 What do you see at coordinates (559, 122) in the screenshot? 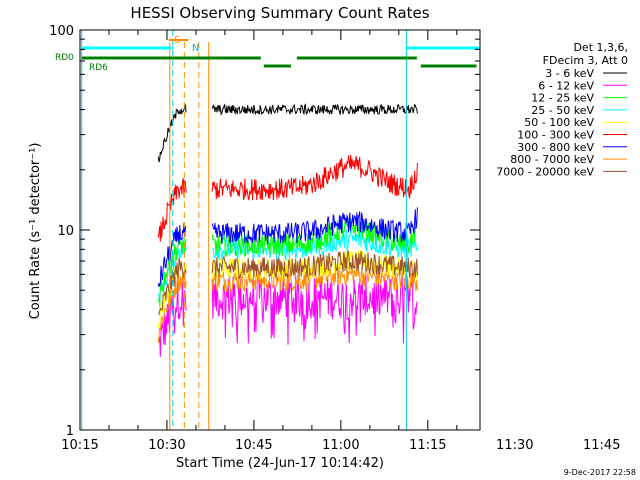
I see `legend-label: 50 - 100 keV` at bounding box center [559, 122].